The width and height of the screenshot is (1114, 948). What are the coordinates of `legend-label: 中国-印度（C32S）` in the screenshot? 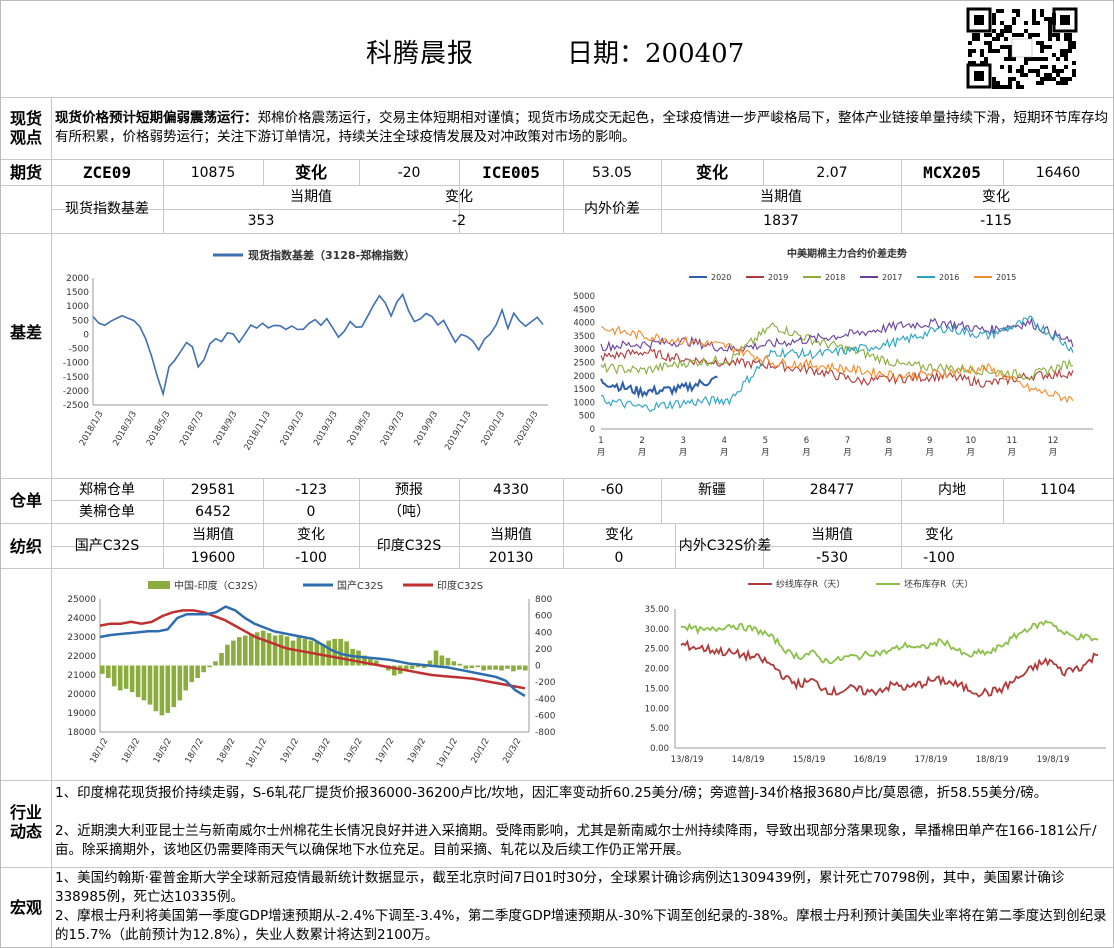 It's located at (219, 585).